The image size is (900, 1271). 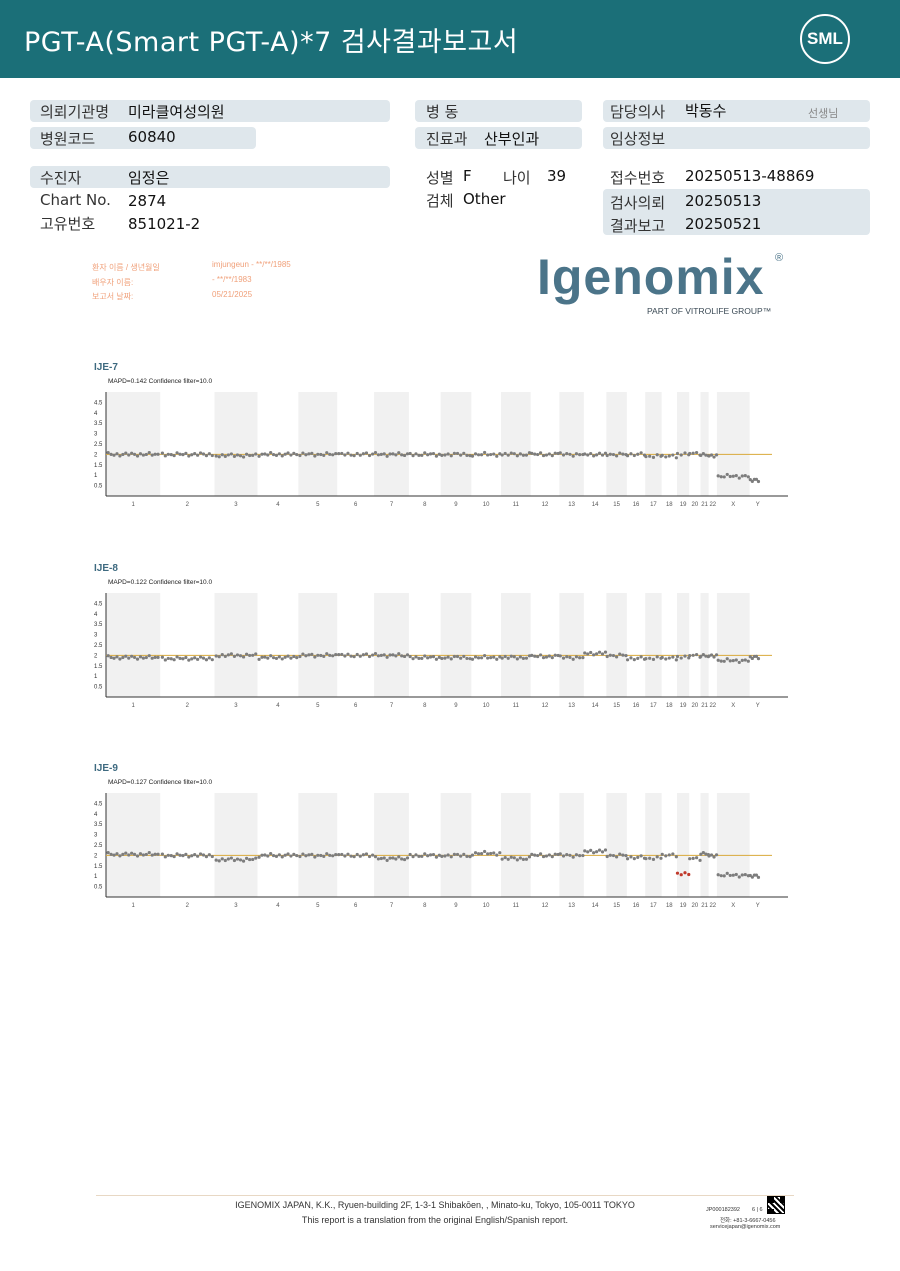 I want to click on x-tick-label: Y, so click(x=758, y=706).